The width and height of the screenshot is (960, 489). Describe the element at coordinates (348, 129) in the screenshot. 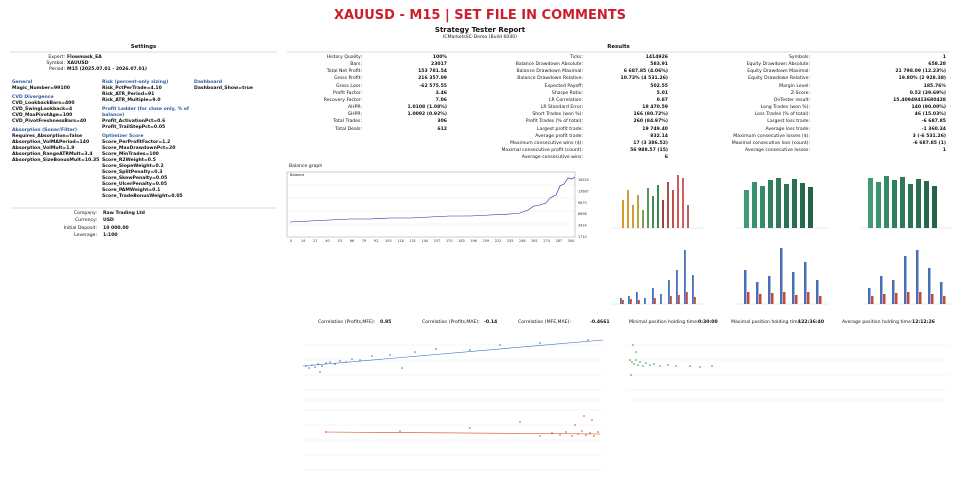

I see `result-label: Total Deals:` at that location.